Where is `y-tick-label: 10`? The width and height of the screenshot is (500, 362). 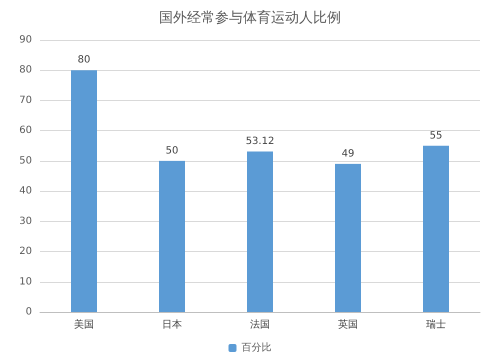 y-tick-label: 10 is located at coordinates (25, 282).